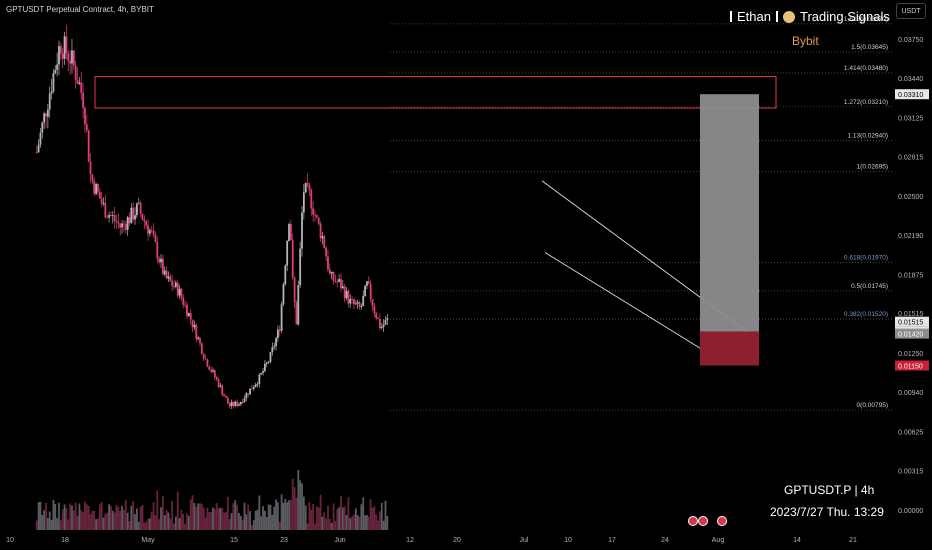  What do you see at coordinates (810, 16) in the screenshot?
I see `brand-watermark: Ethan Trading Signals` at bounding box center [810, 16].